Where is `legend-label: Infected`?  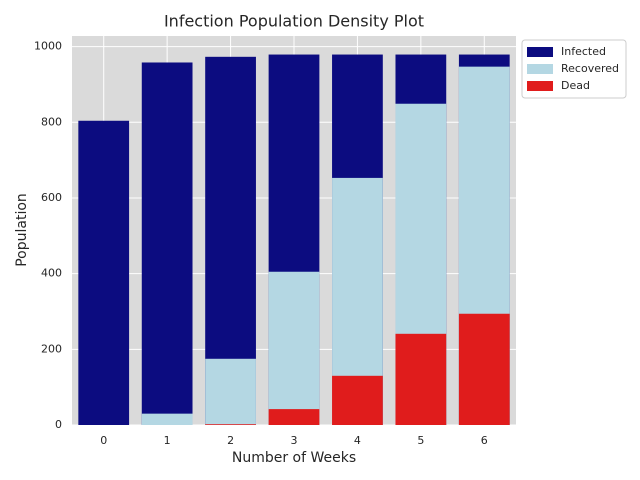 legend-label: Infected is located at coordinates (583, 51).